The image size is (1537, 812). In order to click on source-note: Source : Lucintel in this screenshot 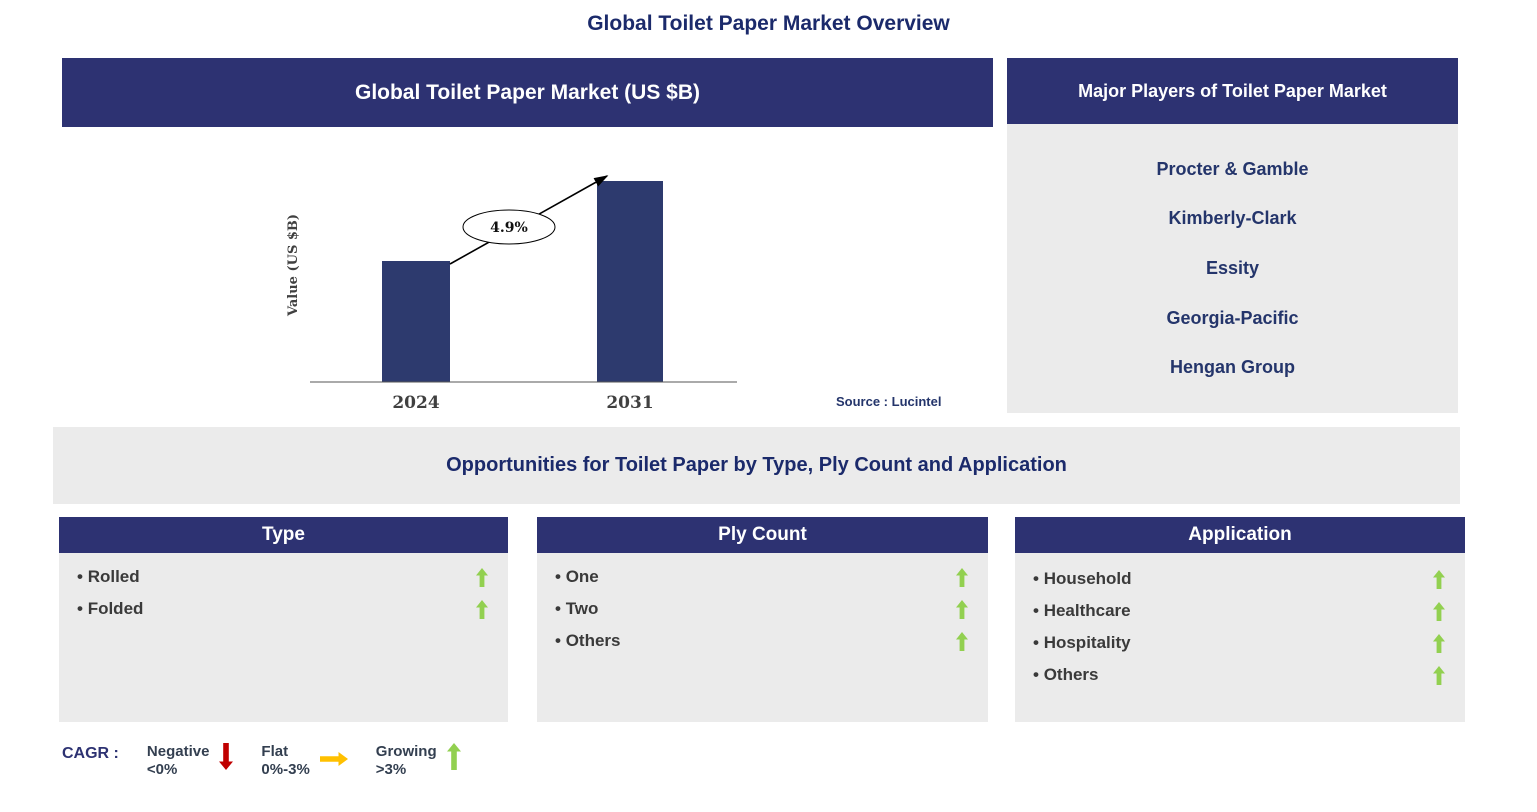, I will do `click(889, 401)`.